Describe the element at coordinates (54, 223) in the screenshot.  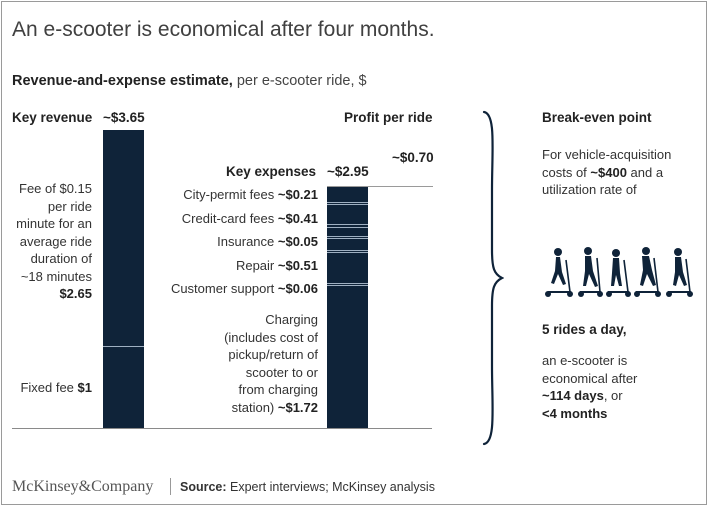
I see `revenue-fee-line: minute for an` at that location.